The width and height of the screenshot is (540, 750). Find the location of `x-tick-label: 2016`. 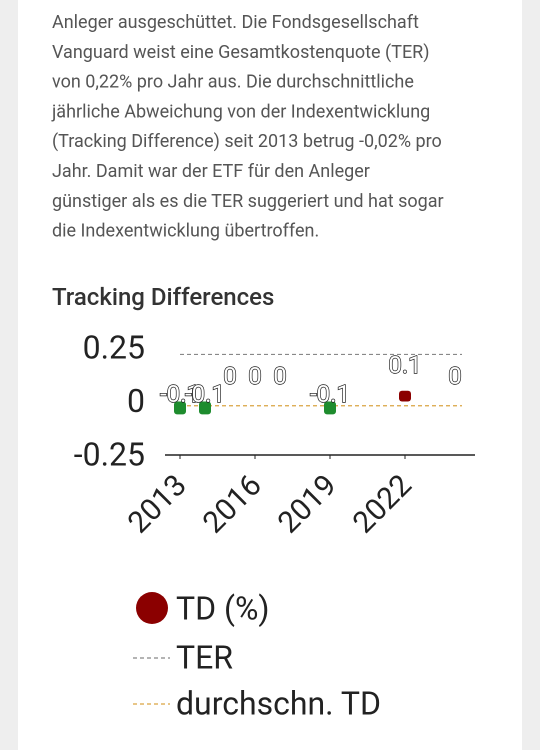

x-tick-label: 2016 is located at coordinates (232, 504).